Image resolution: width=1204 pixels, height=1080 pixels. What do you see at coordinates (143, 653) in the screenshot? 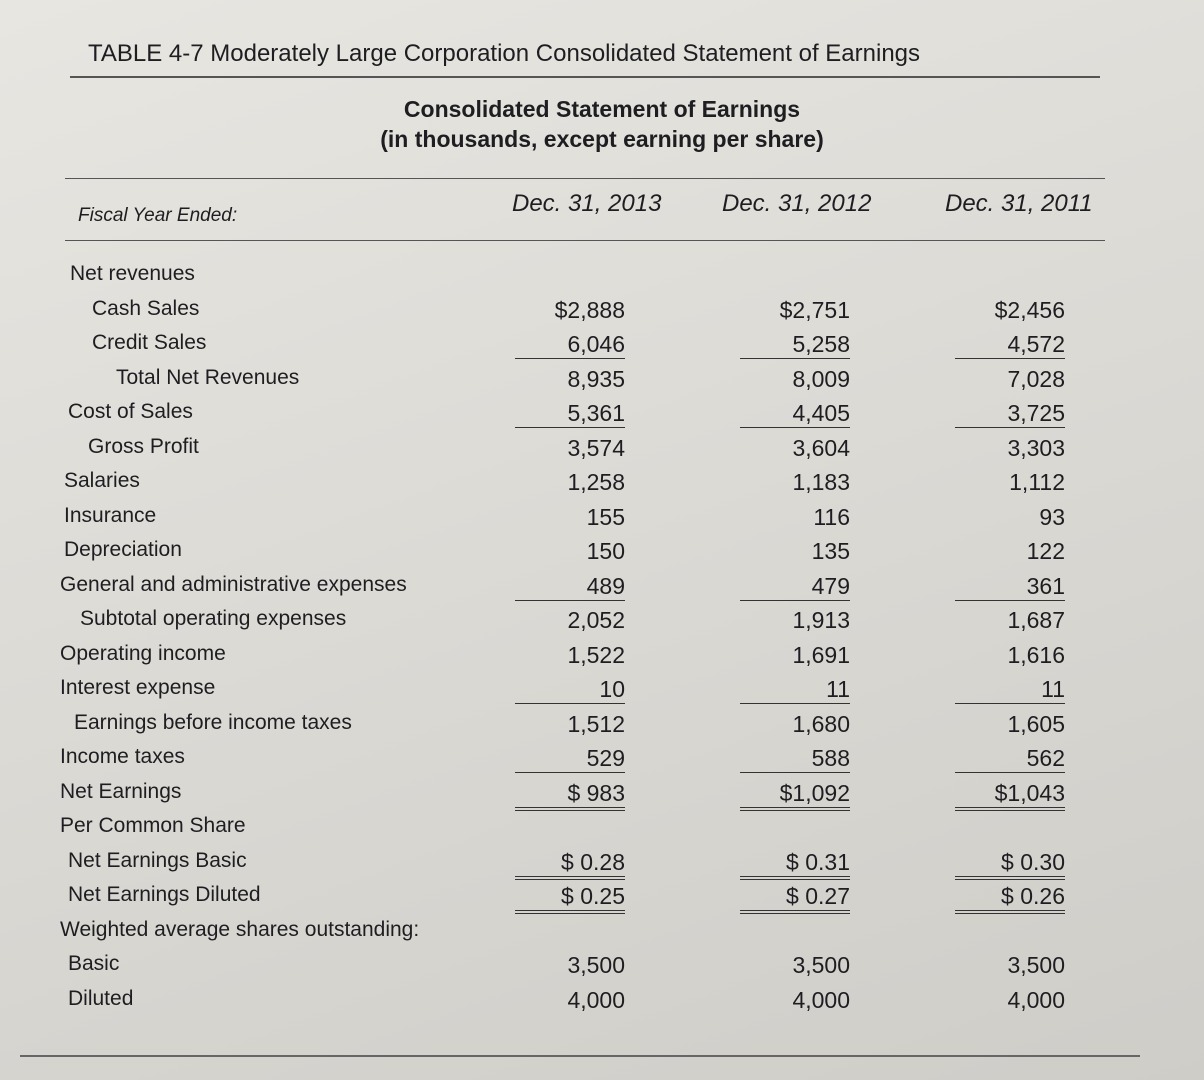
I see `row-label: Operating income` at bounding box center [143, 653].